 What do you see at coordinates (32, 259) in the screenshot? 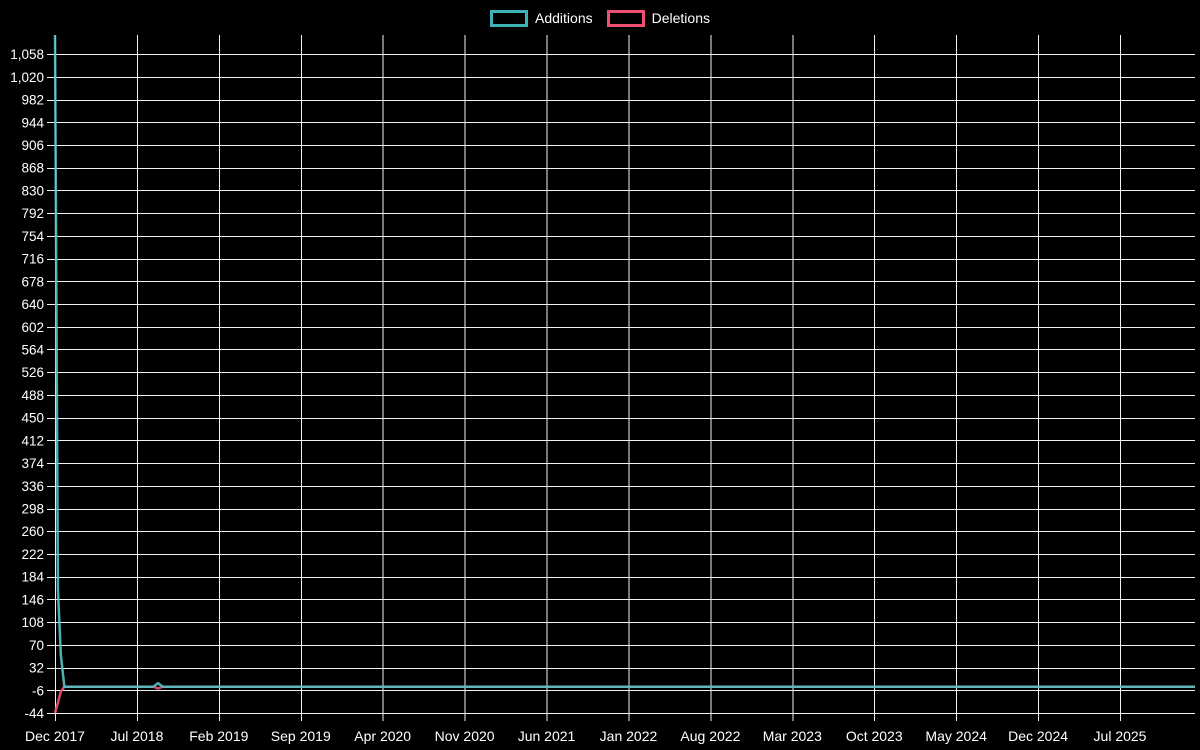
I see `y-axis-tick-label: 716` at bounding box center [32, 259].